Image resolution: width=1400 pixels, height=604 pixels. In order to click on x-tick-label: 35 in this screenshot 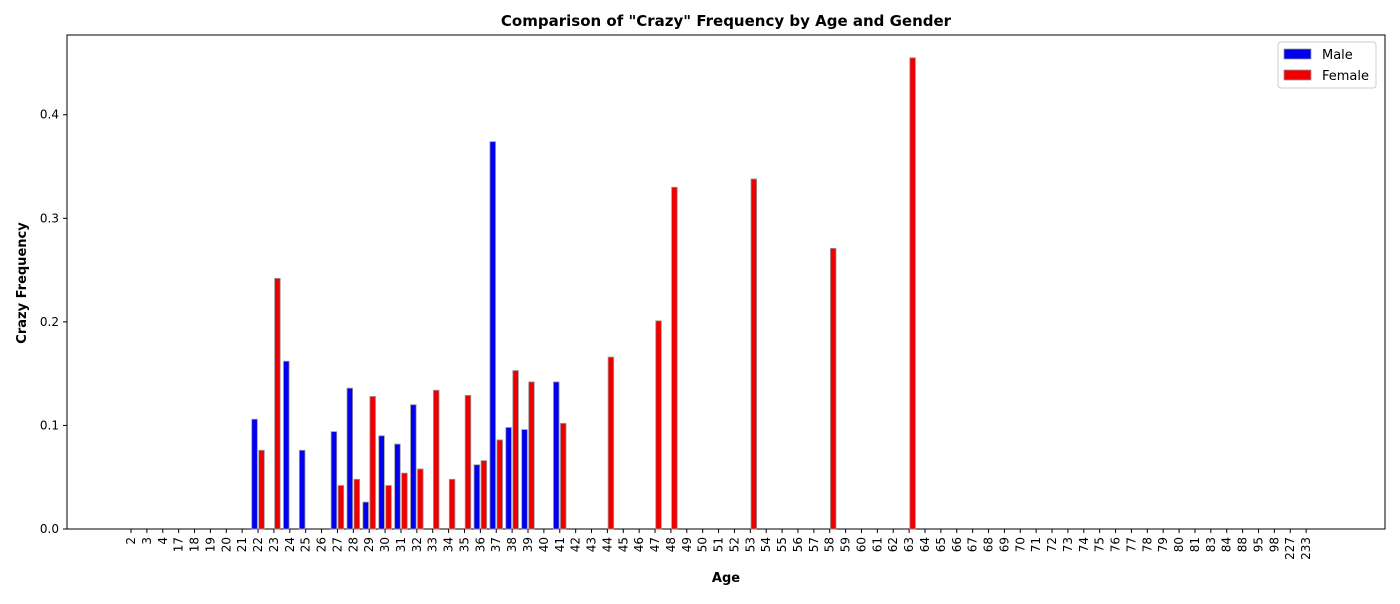, I will do `click(464, 544)`.